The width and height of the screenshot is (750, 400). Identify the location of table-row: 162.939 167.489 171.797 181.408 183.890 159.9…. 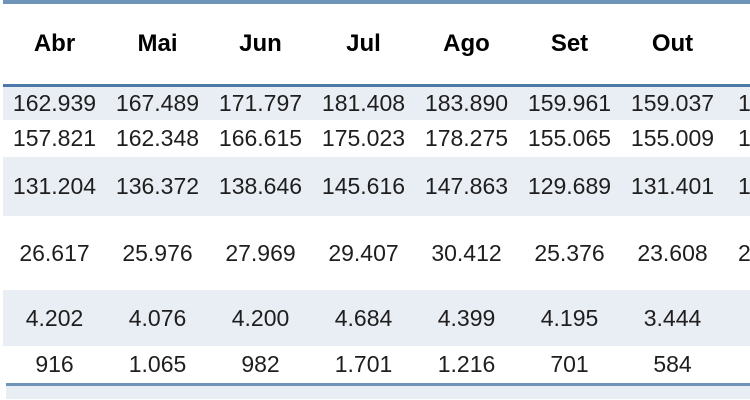
(376, 103).